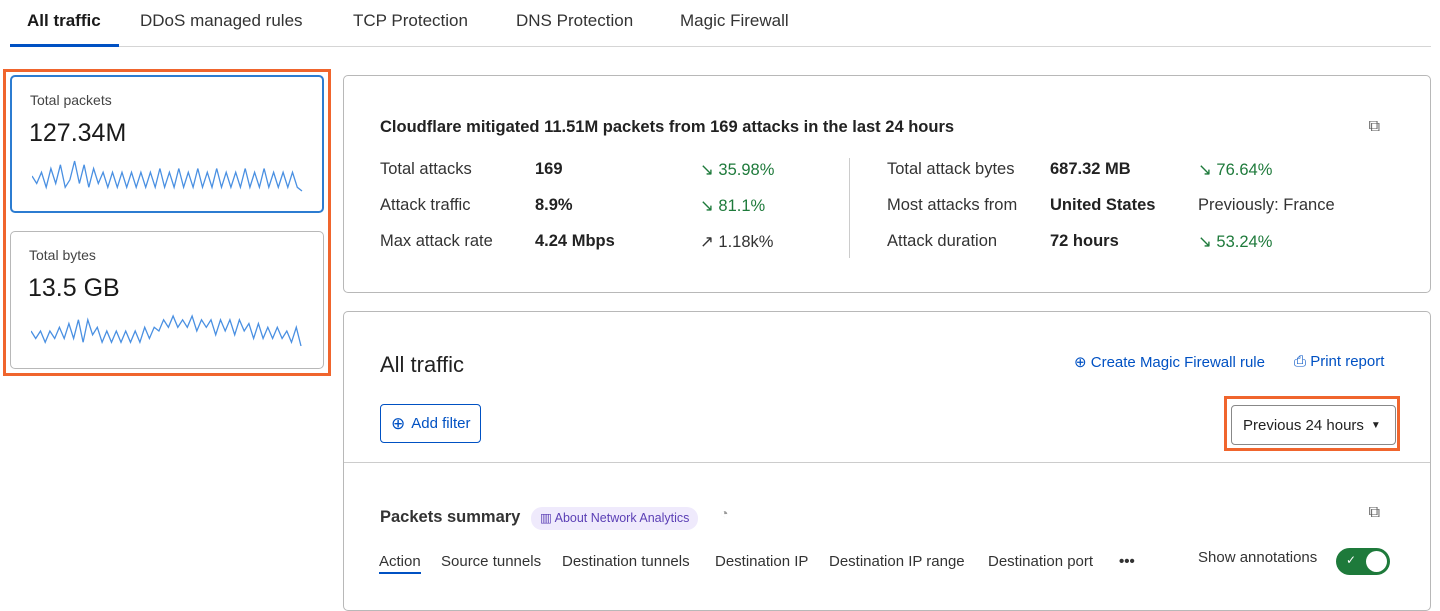 Image resolution: width=1440 pixels, height=611 pixels. I want to click on metric-card-total-bytes: Total bytes 13.5 GB, so click(167, 300).